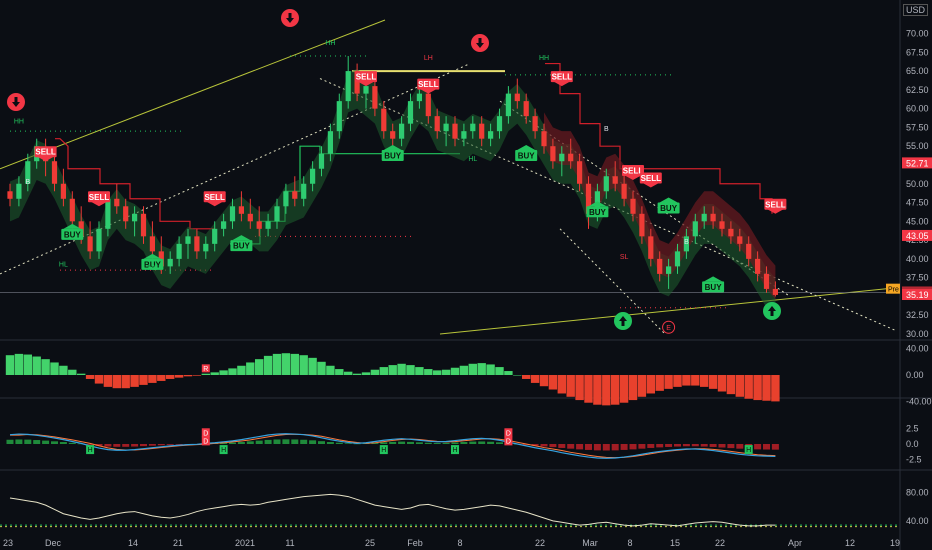  What do you see at coordinates (772, 311) in the screenshot?
I see `arrow-glyph` at bounding box center [772, 311].